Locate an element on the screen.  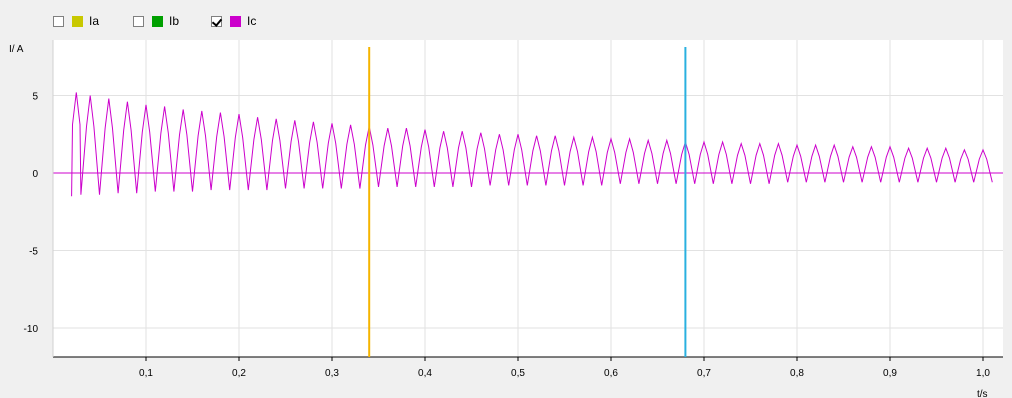
legend: Ia Ib Ic is located at coordinates (506, 20).